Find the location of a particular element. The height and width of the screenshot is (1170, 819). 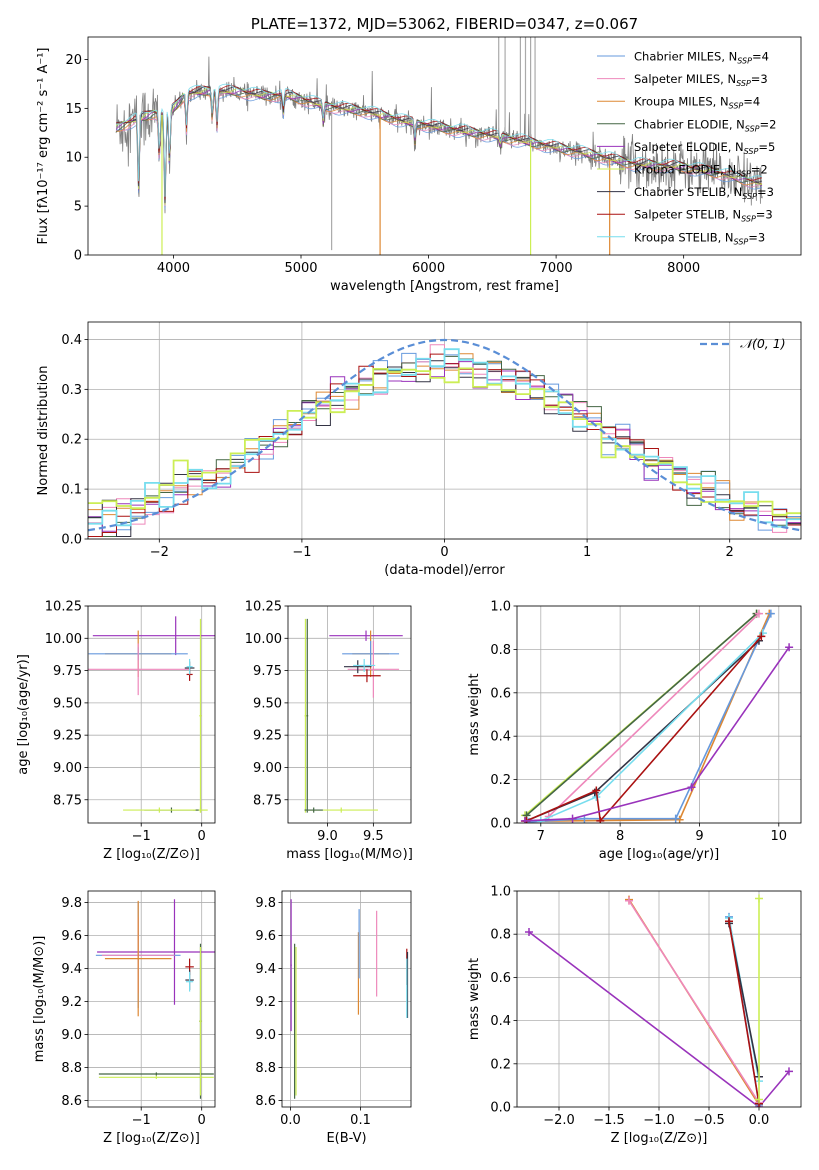

x-tick-label: 6000 is located at coordinates (428, 268).